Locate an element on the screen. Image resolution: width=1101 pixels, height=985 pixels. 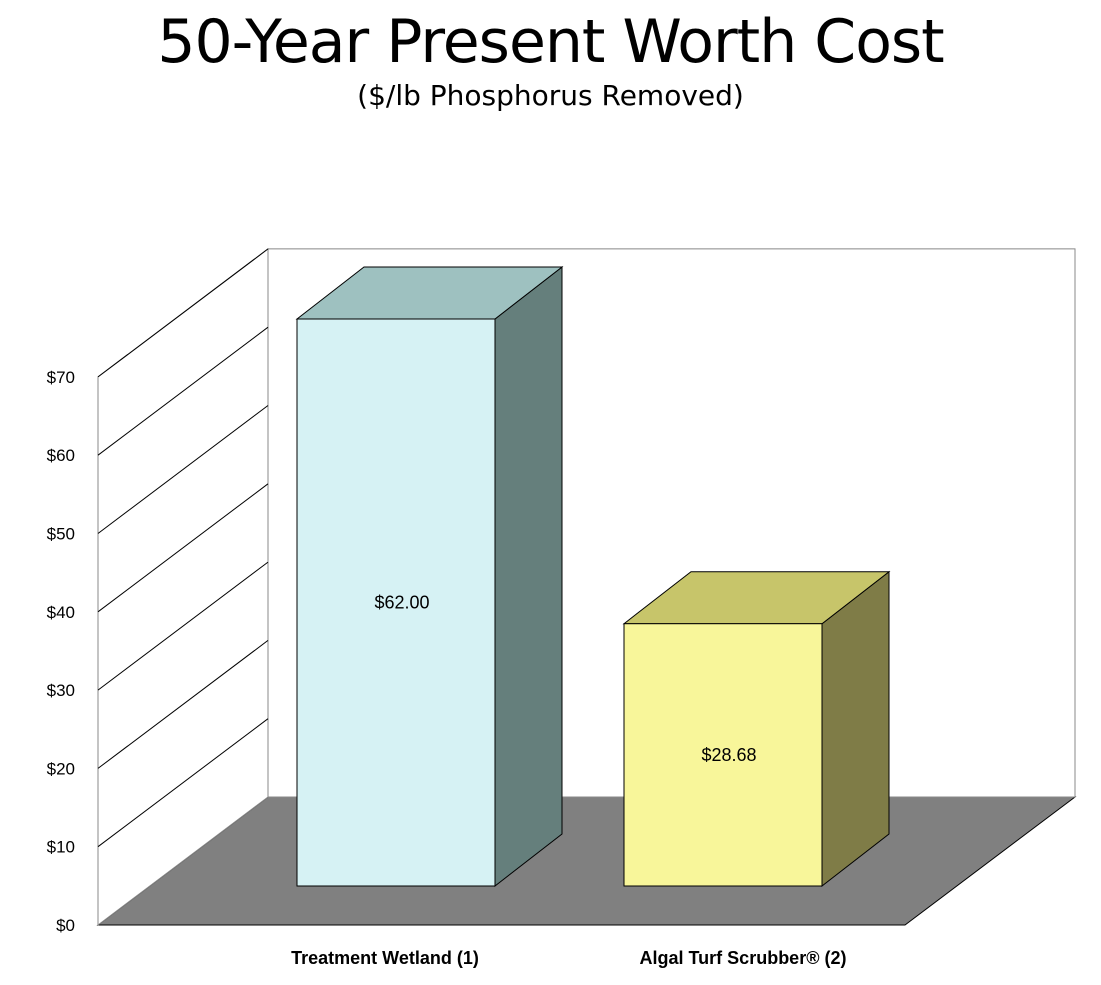
y-axis-ticks: $0 $10 $20 $30 $40 $50 $60 $70 is located at coordinates (61, 651).